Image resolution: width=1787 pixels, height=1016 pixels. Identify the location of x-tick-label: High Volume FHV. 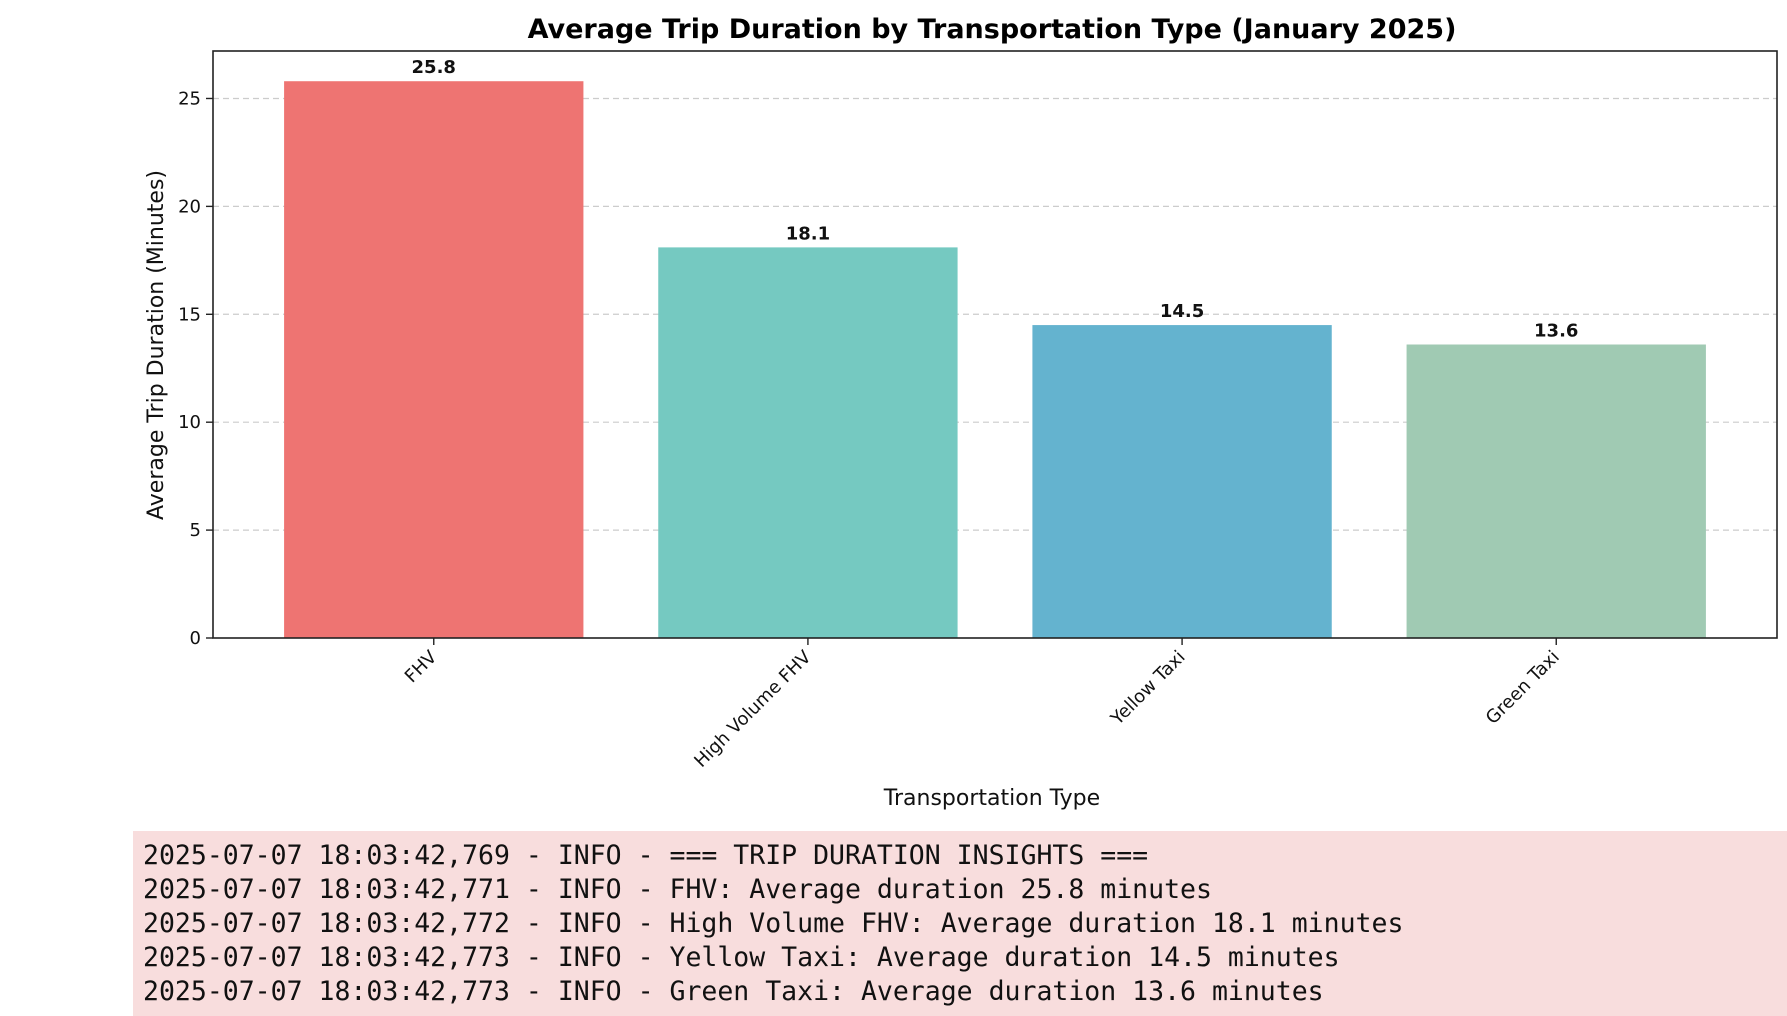
(753, 709).